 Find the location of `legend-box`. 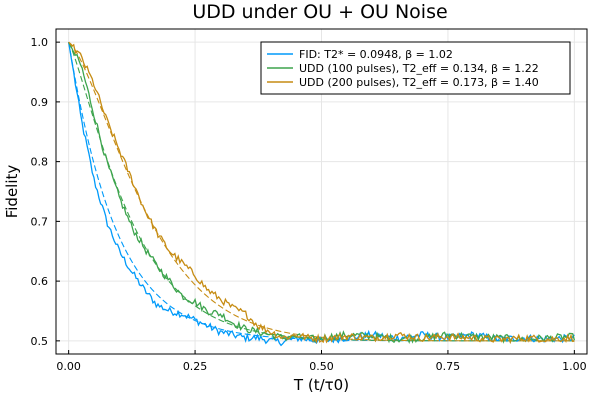

legend-box is located at coordinates (415, 68).